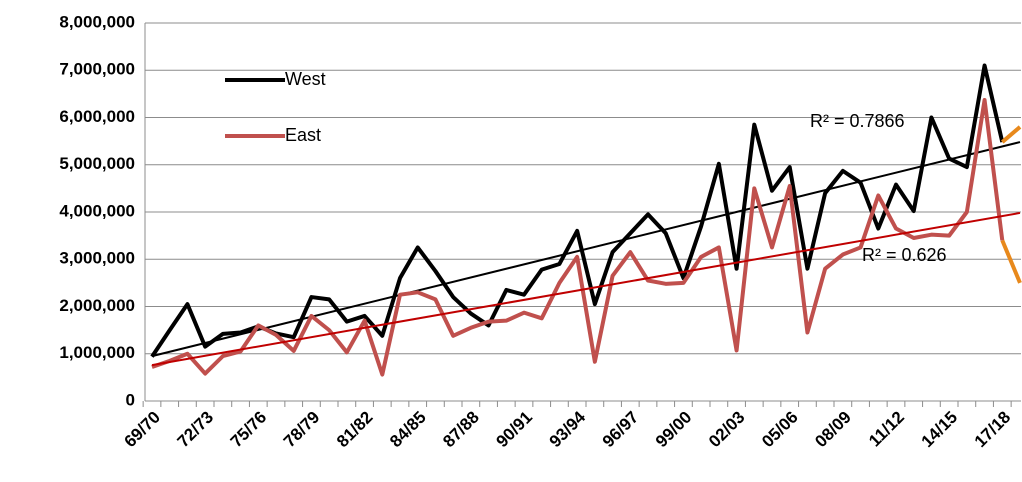 Image resolution: width=1022 pixels, height=482 pixels. What do you see at coordinates (196, 430) in the screenshot?
I see `x-tick-label: 72/73` at bounding box center [196, 430].